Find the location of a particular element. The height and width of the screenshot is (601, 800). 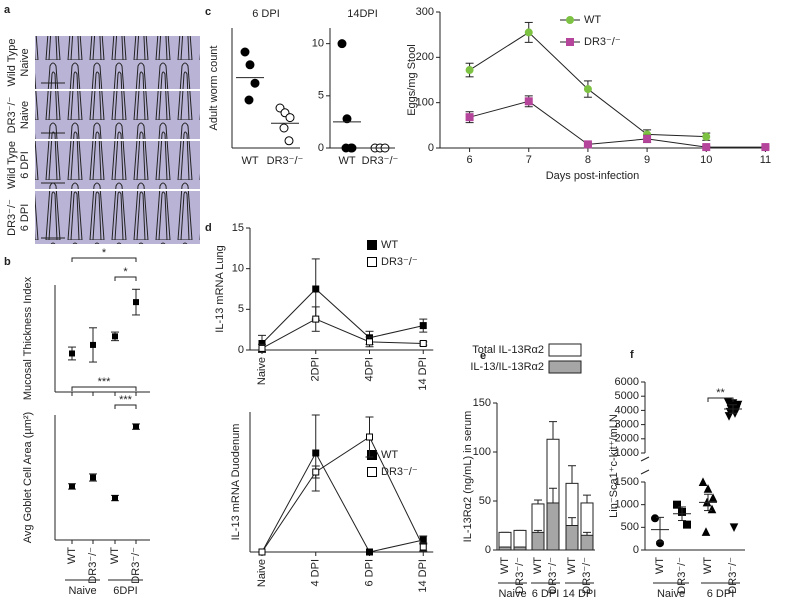

row-label: DR3⁻/⁻ is located at coordinates (12, 114).